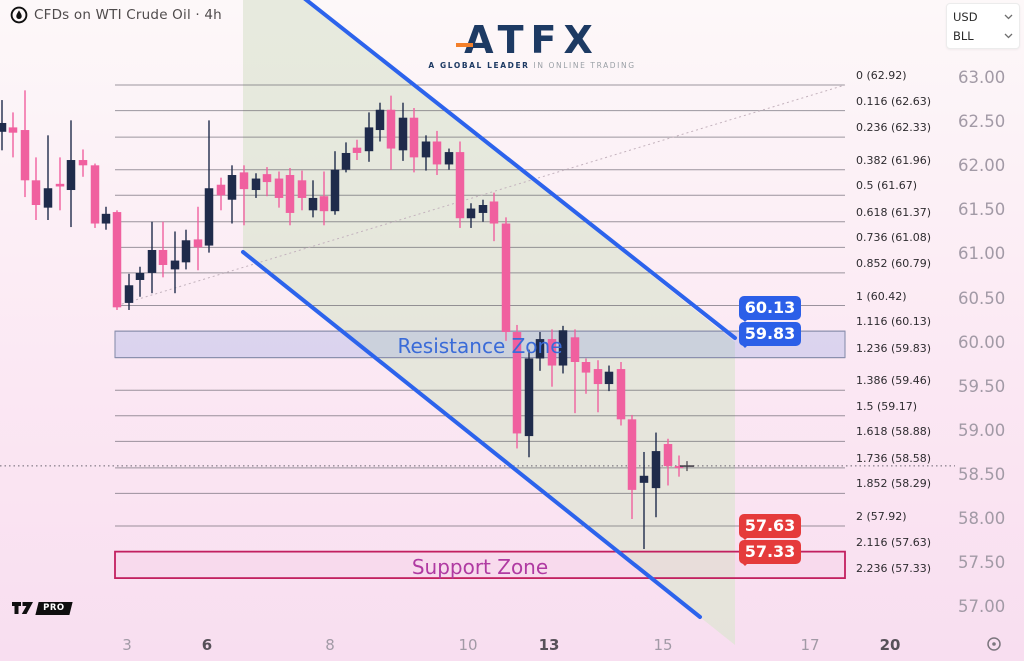 This screenshot has height=661, width=1024. I want to click on price-axis-tick: 59.00, so click(982, 430).